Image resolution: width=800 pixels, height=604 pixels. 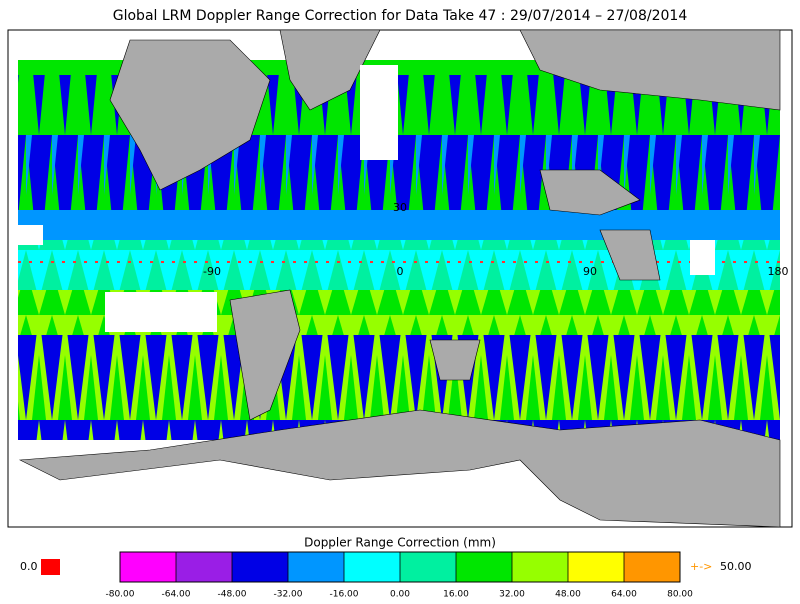 I want to click on colorbar-tick-label: 16.00, so click(x=456, y=595).